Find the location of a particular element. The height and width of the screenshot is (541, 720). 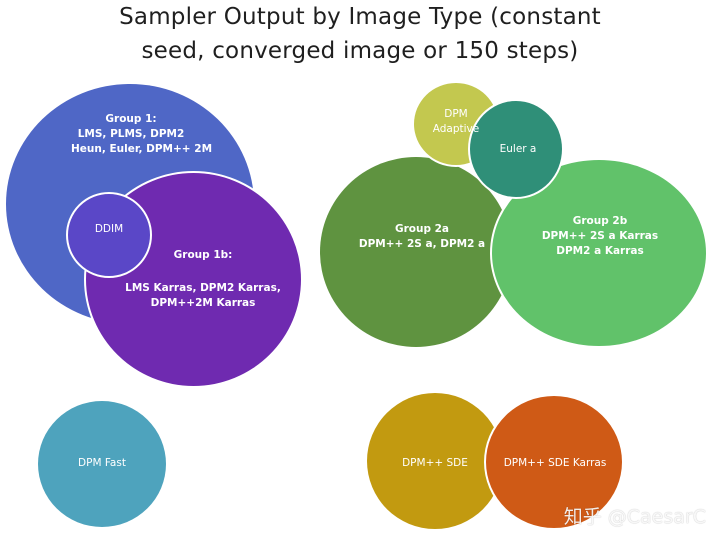

group2a-circle is located at coordinates (416, 252).